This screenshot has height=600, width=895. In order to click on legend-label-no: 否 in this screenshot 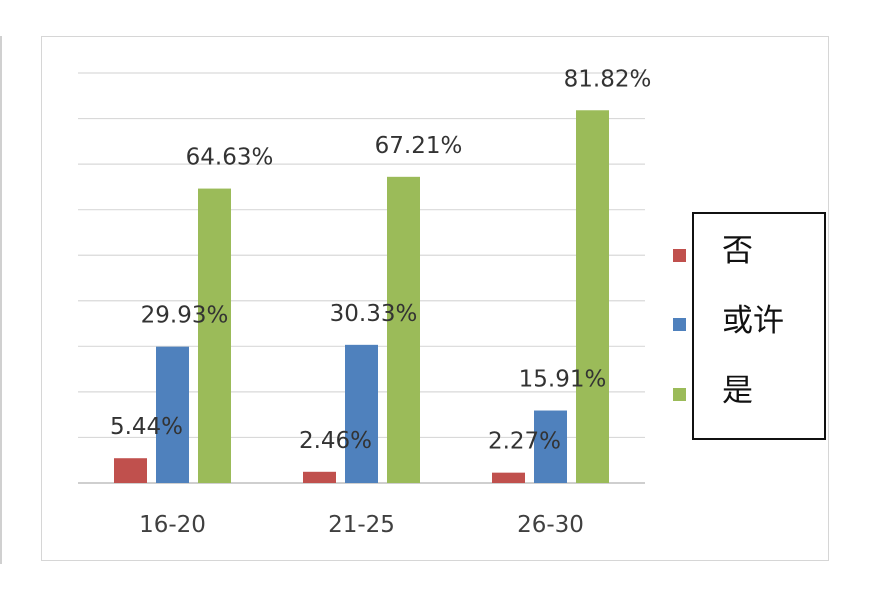, I will do `click(737, 251)`.